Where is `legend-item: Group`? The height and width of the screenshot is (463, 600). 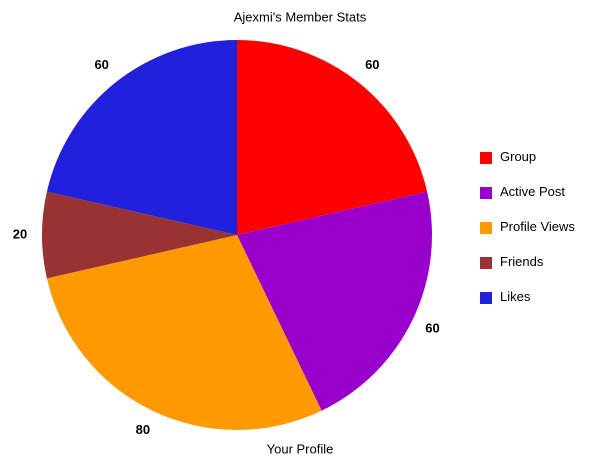
legend-item: Group is located at coordinates (518, 157).